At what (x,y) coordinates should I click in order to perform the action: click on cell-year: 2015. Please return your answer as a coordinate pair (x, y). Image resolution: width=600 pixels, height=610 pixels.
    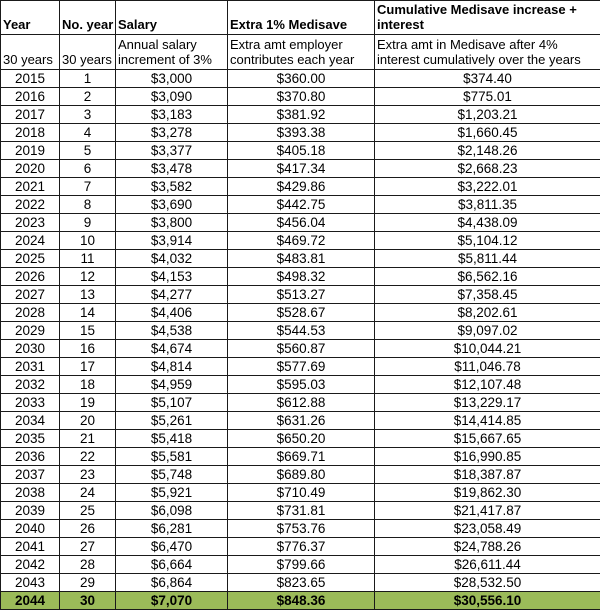
    Looking at the image, I should click on (30, 79).